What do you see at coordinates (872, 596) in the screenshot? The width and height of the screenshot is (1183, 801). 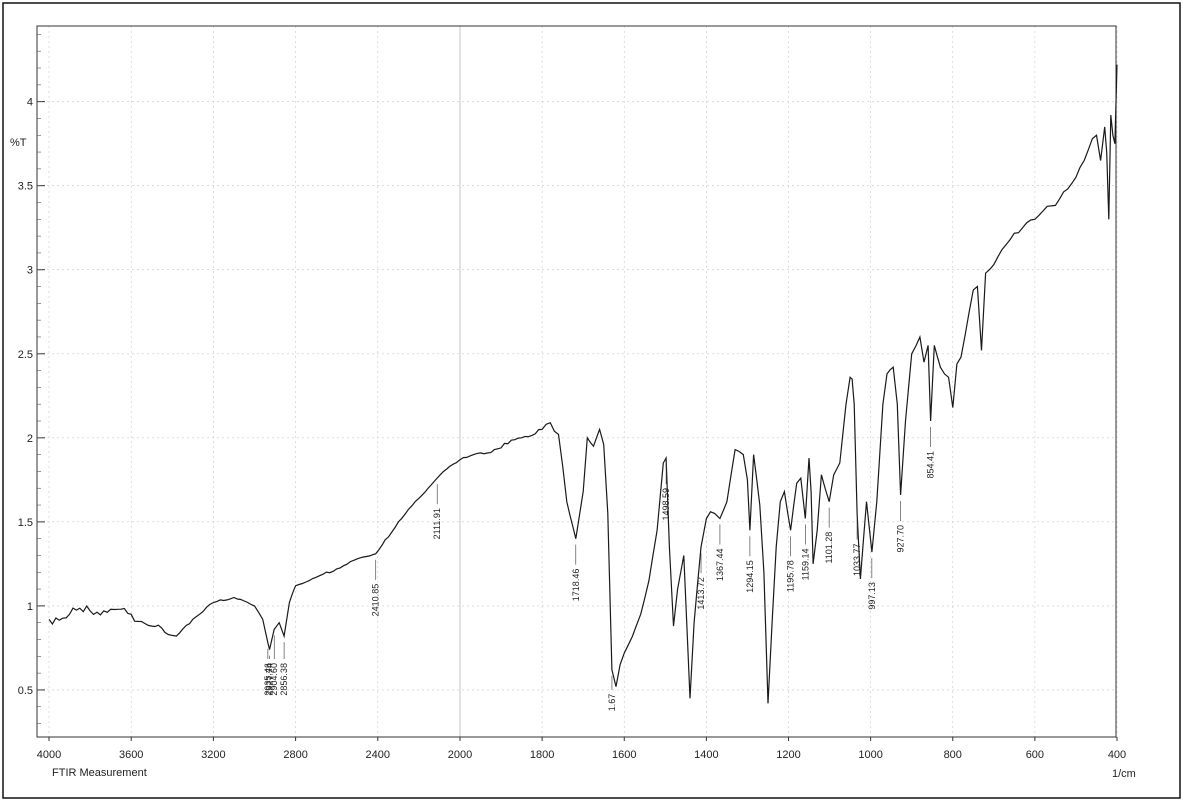 I see `peak-label: 997.13` at bounding box center [872, 596].